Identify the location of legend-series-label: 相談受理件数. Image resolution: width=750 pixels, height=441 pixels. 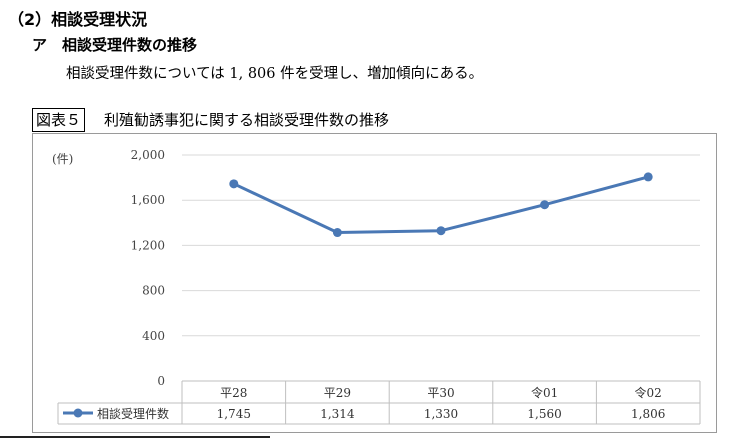
(133, 413).